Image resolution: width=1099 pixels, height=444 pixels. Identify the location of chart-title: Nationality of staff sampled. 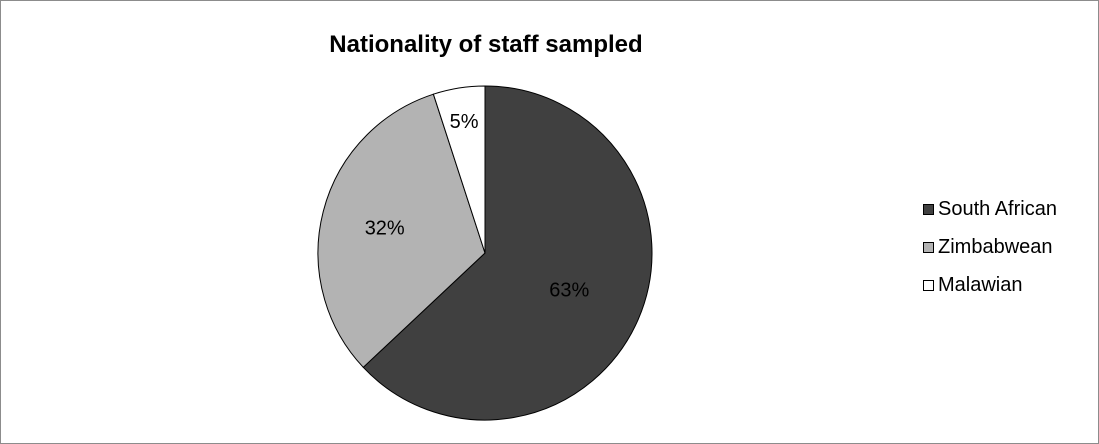
(486, 44).